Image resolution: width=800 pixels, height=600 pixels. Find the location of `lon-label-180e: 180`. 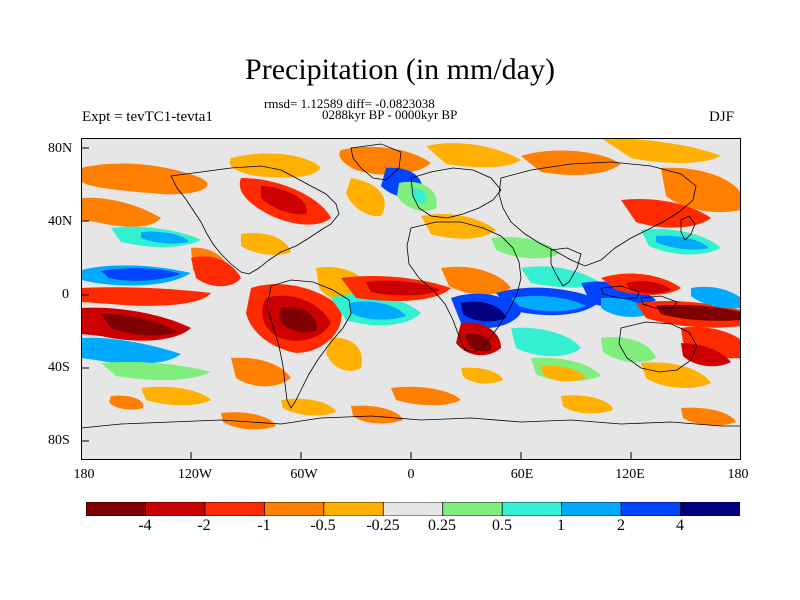

lon-label-180e: 180 is located at coordinates (738, 474).